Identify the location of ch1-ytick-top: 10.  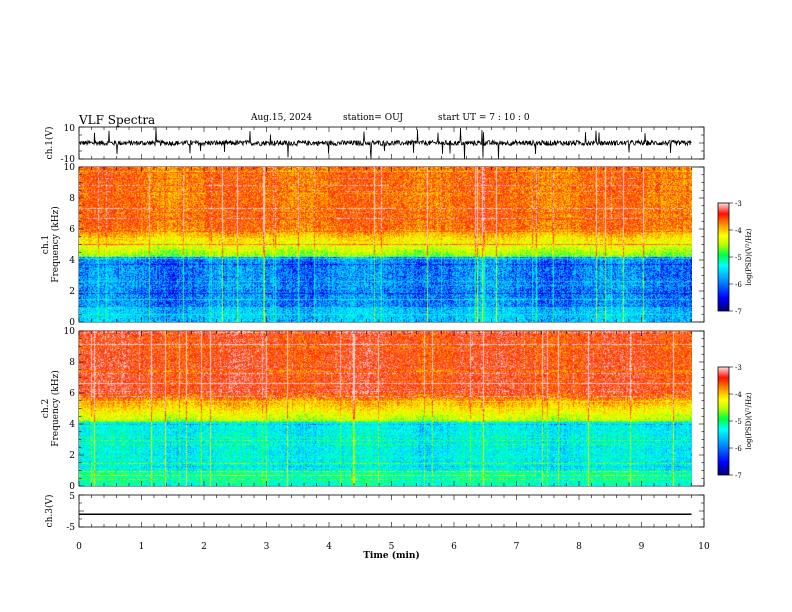
(70, 129).